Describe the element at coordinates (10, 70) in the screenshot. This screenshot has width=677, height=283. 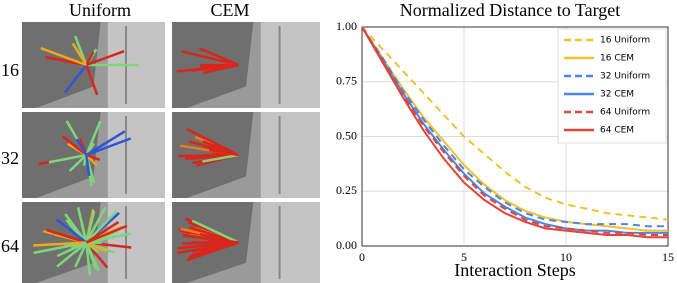
I see `row-label: 16` at that location.